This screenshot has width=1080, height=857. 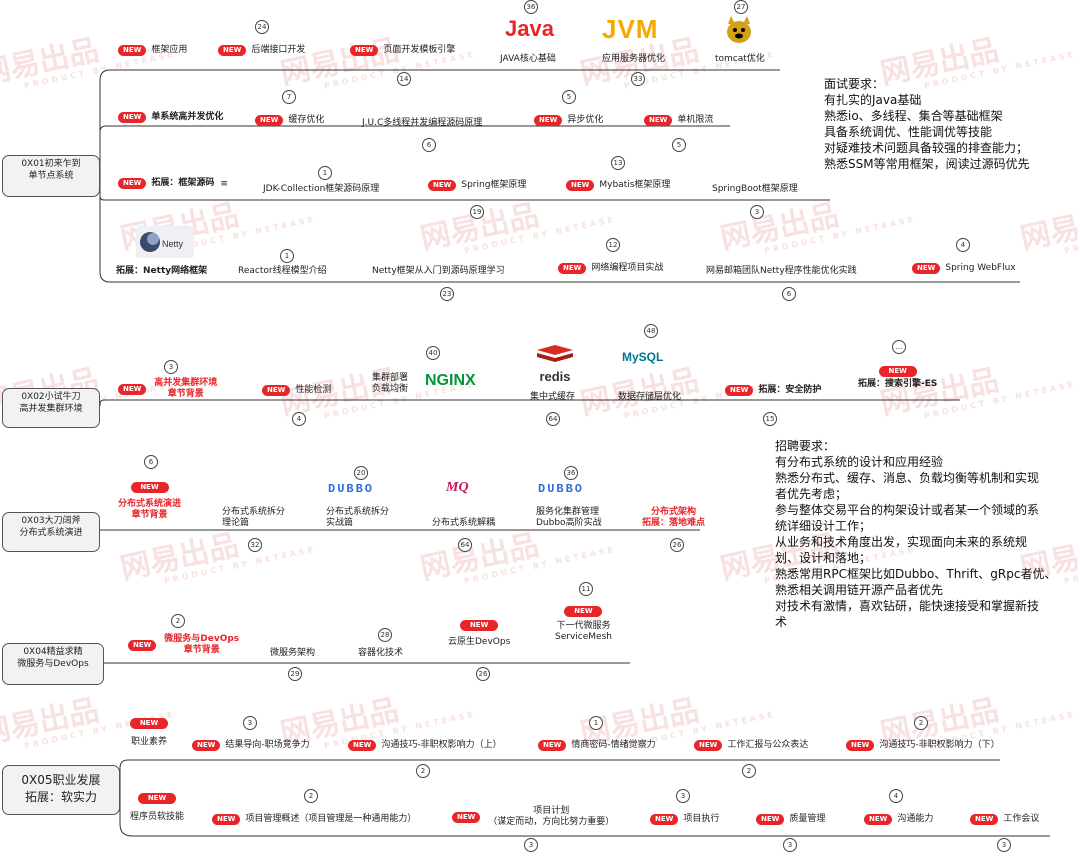 I want to click on node-distributed-arch: 分布式架构 拓展：落地难点, so click(x=673, y=518).